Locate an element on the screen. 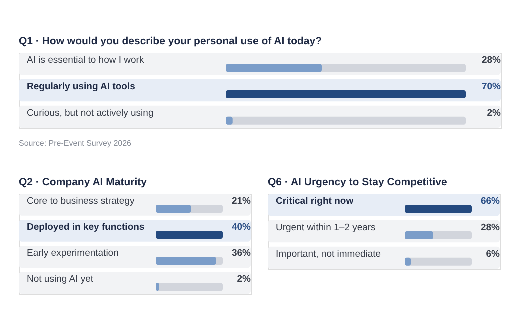  y-tick-label: Not using AI yet is located at coordinates (60, 280).